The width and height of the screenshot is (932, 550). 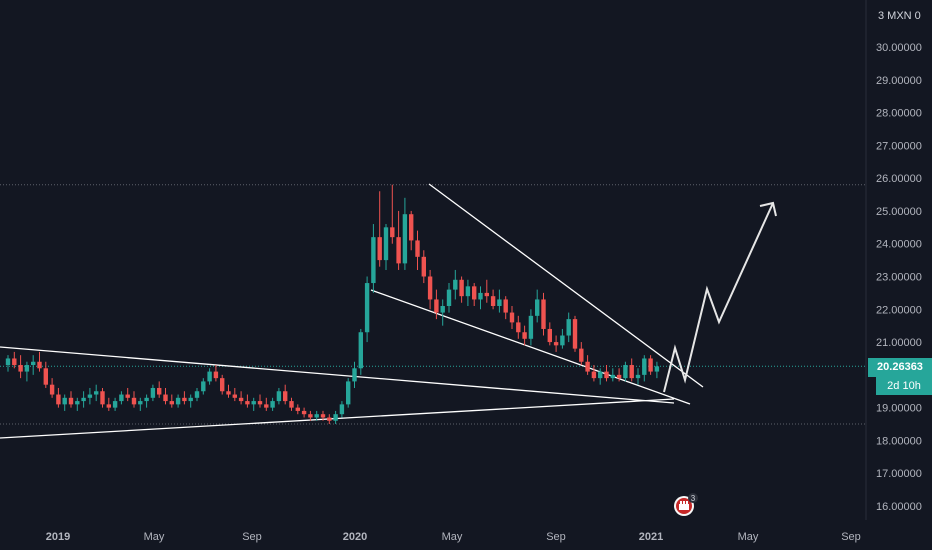 I want to click on projection-path, so click(x=718, y=297).